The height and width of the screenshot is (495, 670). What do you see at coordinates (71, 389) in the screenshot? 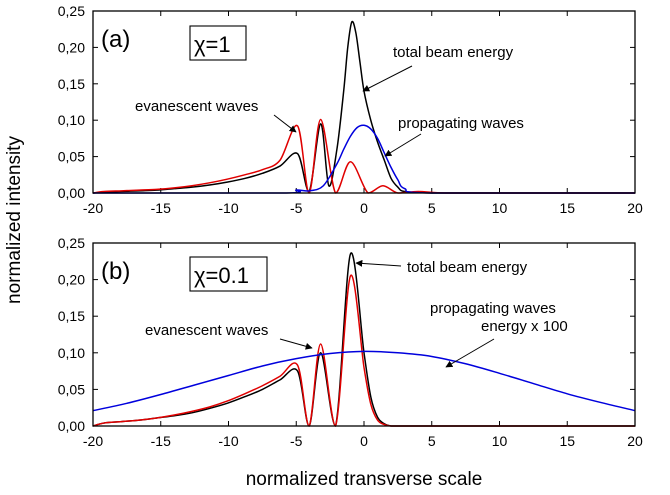
I see `panel-b-y-tick-label: 0,05` at bounding box center [71, 389].